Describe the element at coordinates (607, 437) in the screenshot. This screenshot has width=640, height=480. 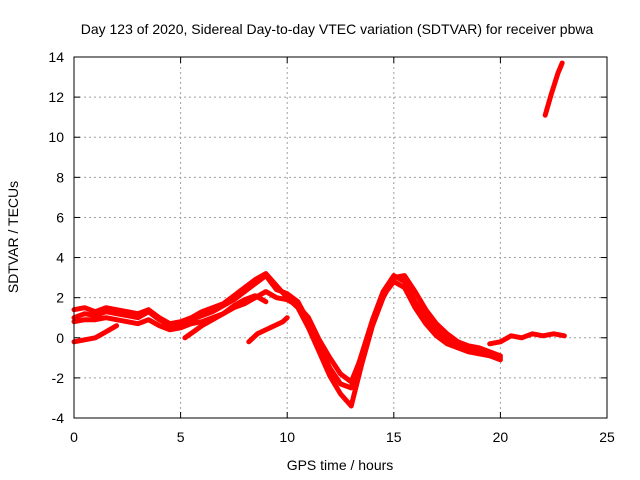
I see `x-tick-label: 25` at that location.